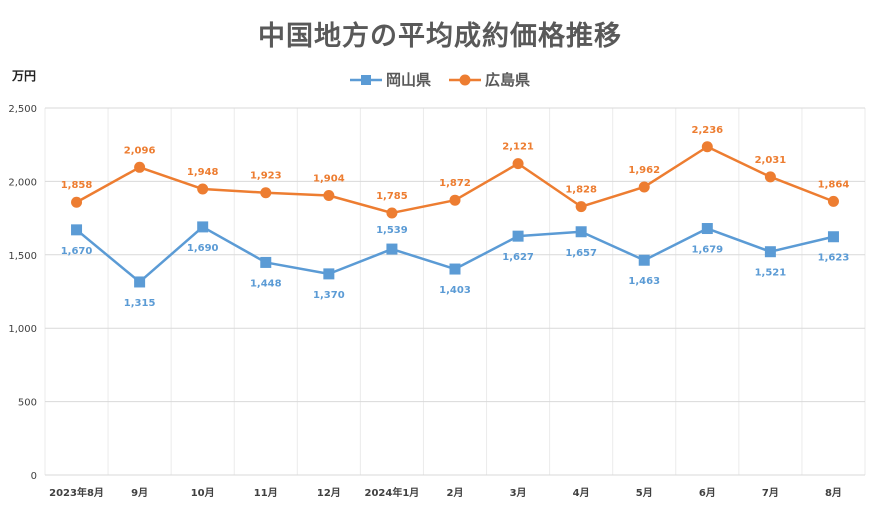 This screenshot has height=506, width=880. I want to click on data-label-okayama: 1,403, so click(455, 290).